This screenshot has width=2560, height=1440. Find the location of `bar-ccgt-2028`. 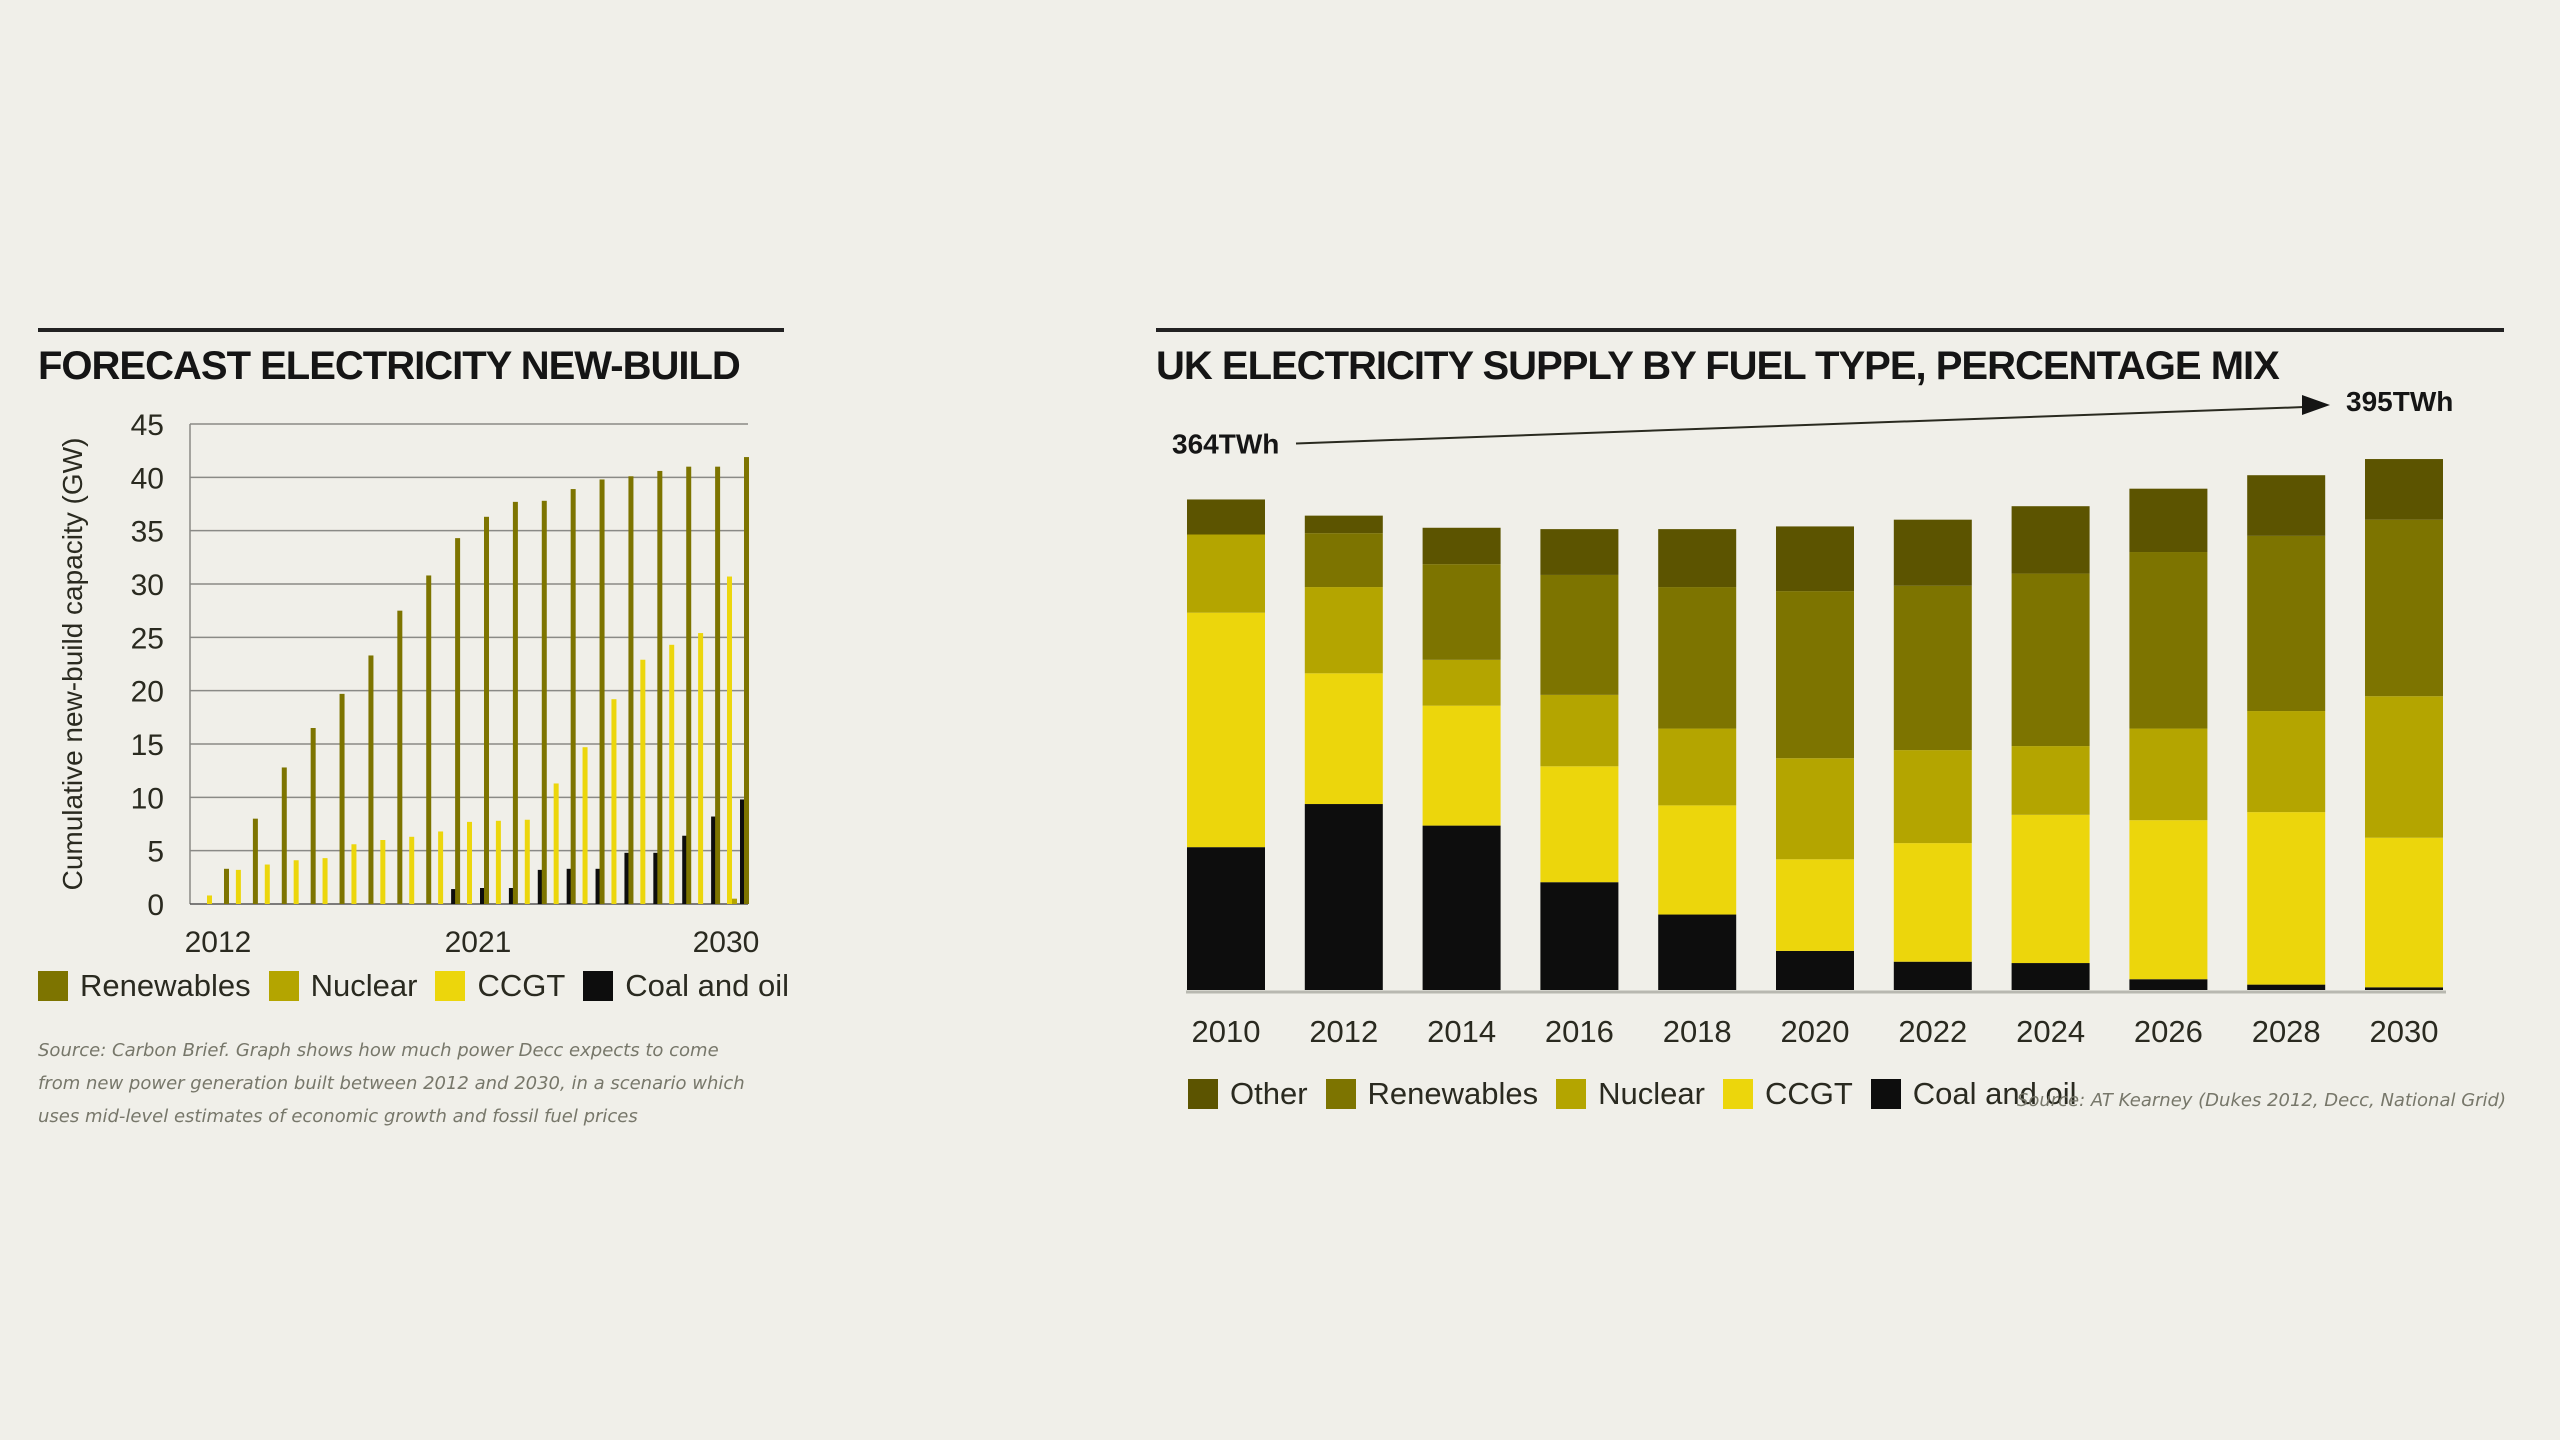

bar-ccgt-2028 is located at coordinates (672, 774).